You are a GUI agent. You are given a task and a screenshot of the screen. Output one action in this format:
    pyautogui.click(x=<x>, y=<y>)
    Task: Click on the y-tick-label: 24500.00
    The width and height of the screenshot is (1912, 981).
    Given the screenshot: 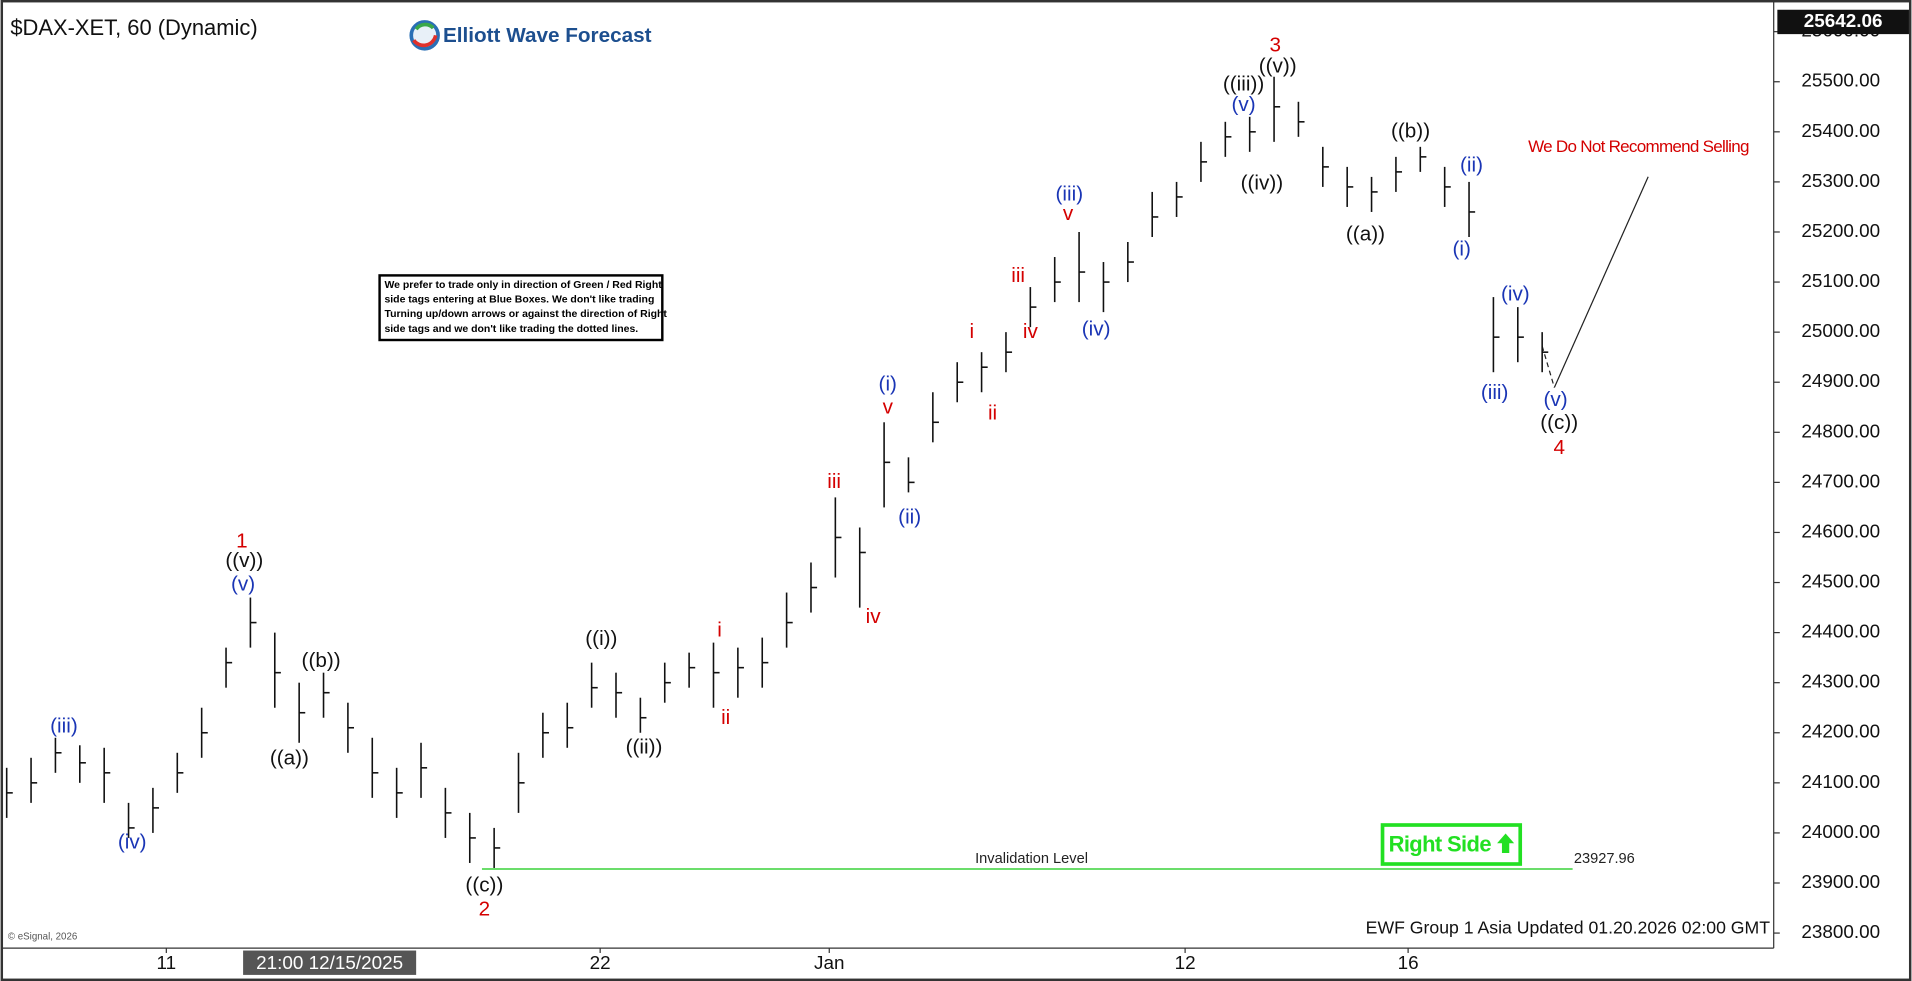 What is the action you would take?
    pyautogui.click(x=1840, y=582)
    